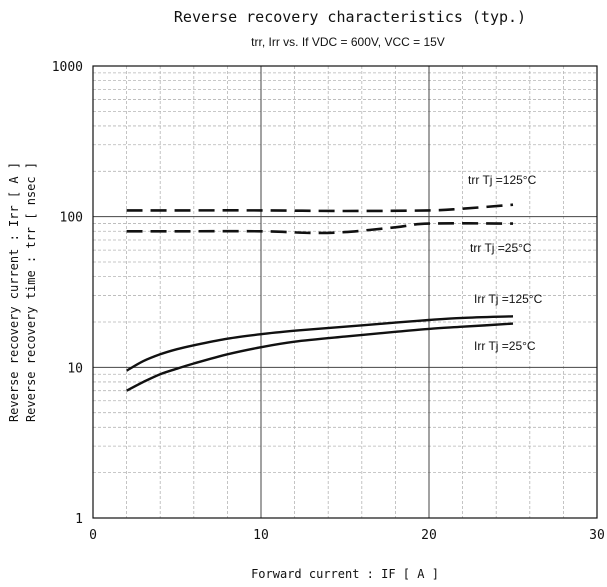  Describe the element at coordinates (261, 535) in the screenshot. I see `x-tick-label: 10` at that location.